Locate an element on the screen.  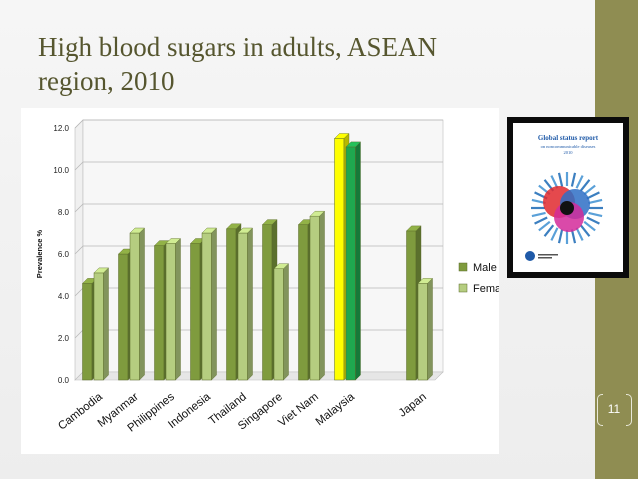
cover-subtitle-text: on noncommunicable diseases is located at coordinates (568, 146).